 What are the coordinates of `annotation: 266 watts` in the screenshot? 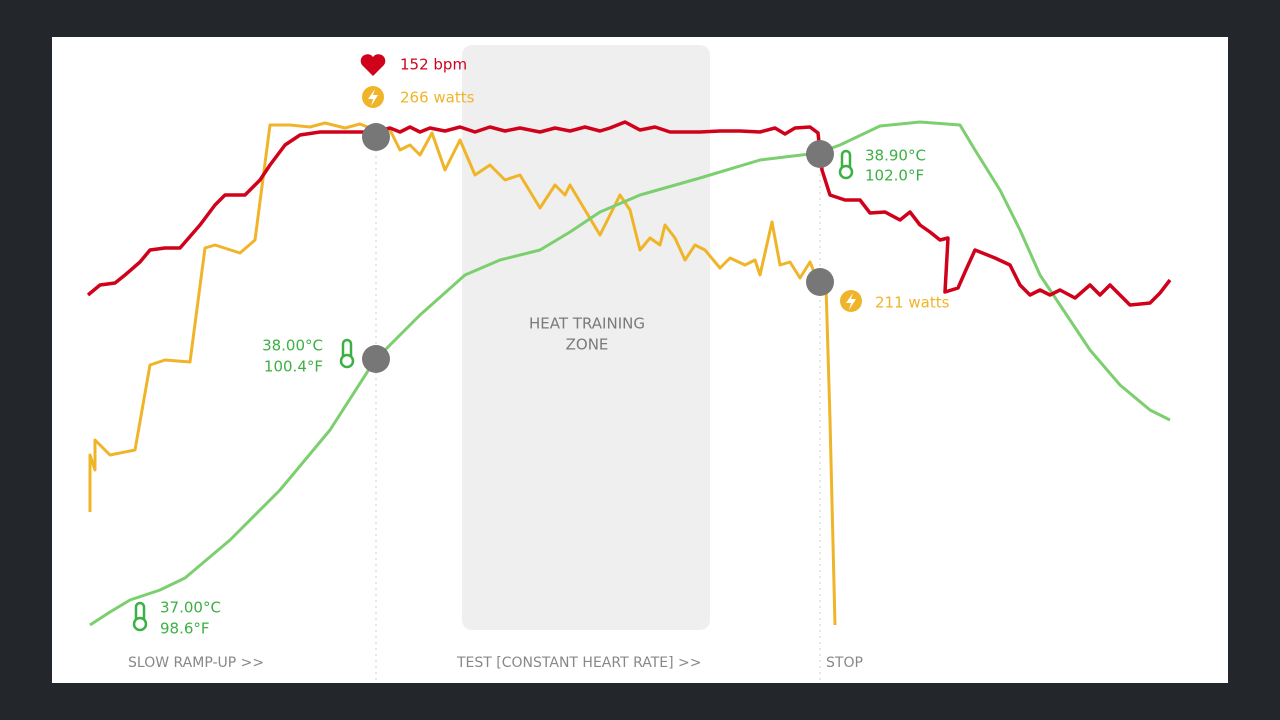 It's located at (437, 98).